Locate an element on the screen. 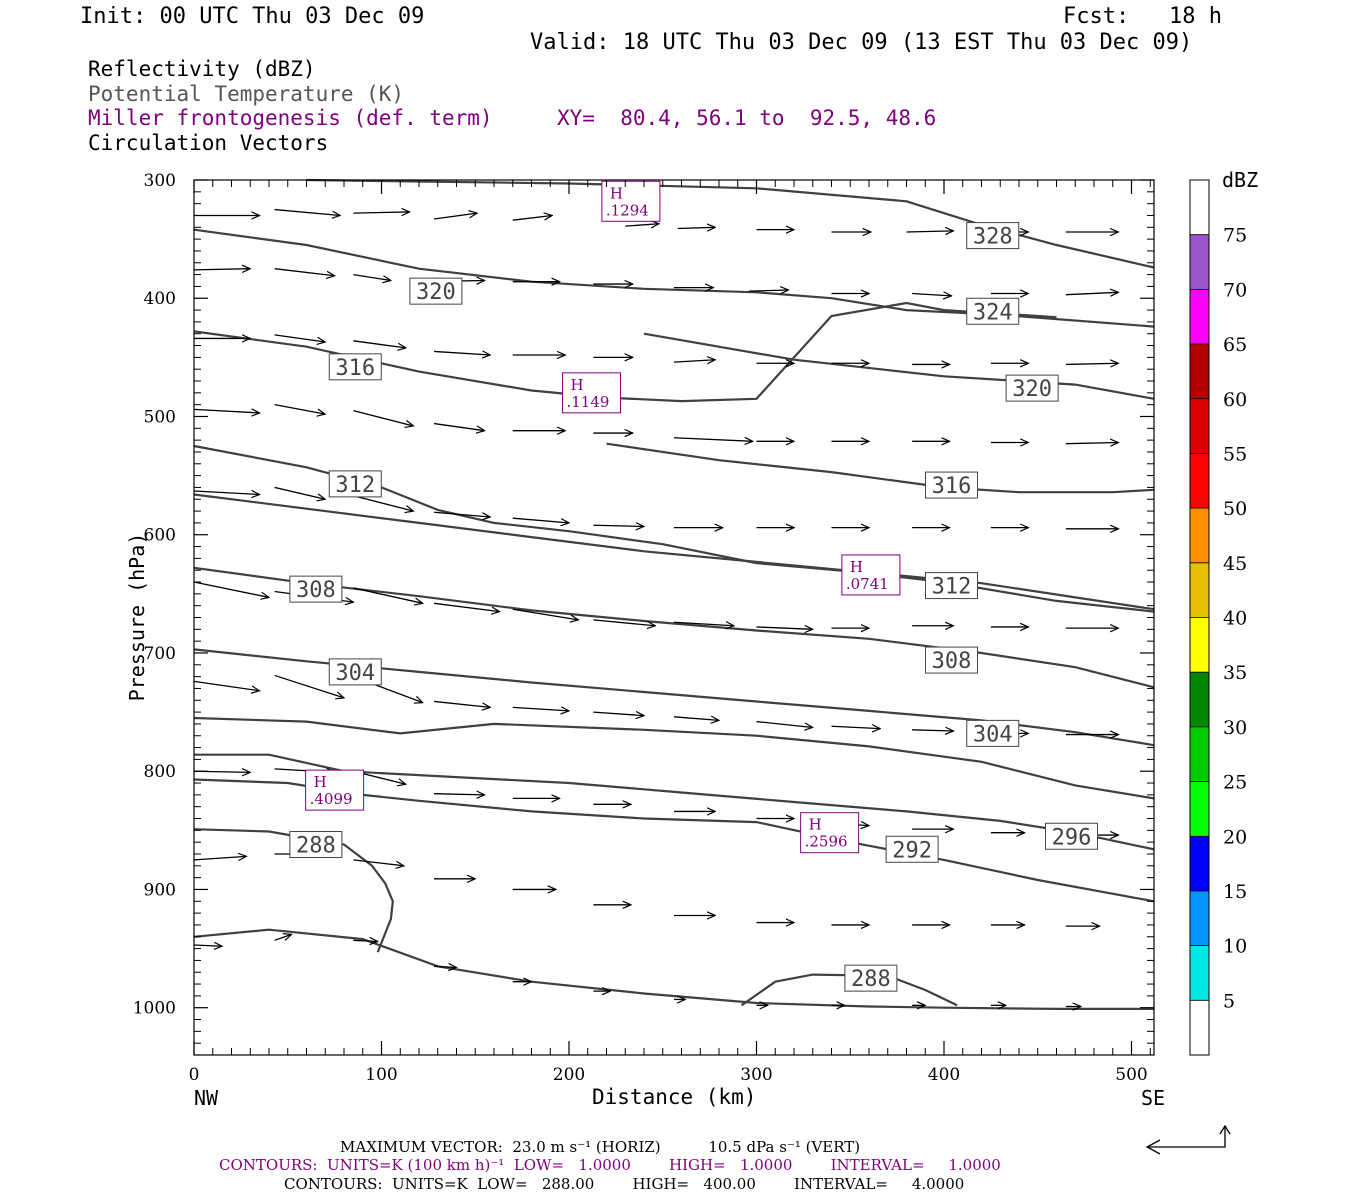  legend-vectors: Circulation Vectors is located at coordinates (208, 143).